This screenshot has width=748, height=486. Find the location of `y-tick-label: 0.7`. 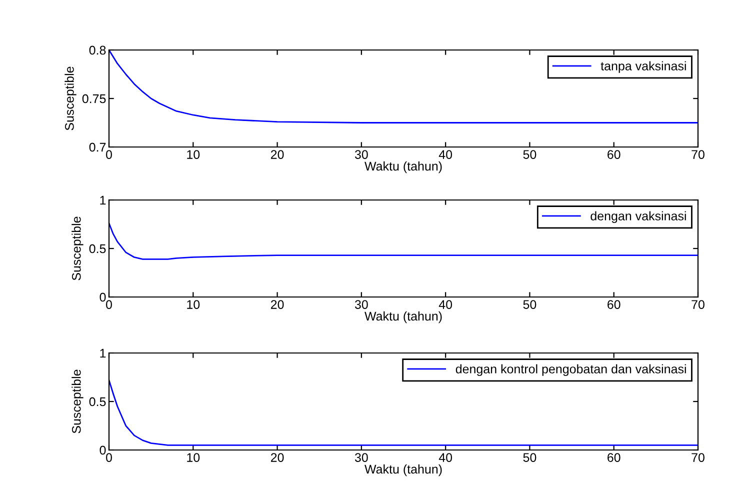

y-tick-label: 0.7 is located at coordinates (97, 147).